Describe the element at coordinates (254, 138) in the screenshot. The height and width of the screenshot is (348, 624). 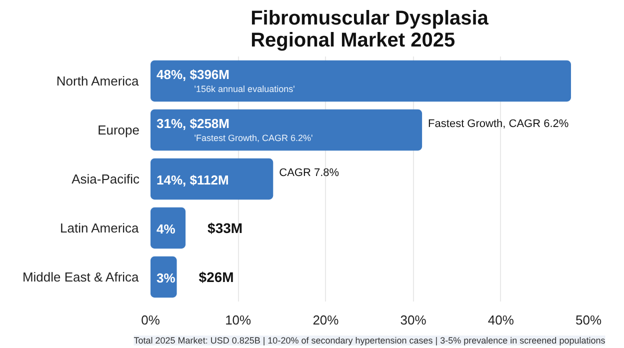
I see `annotation: 'Fastest Growth, CAGR 6.2%'` at that location.